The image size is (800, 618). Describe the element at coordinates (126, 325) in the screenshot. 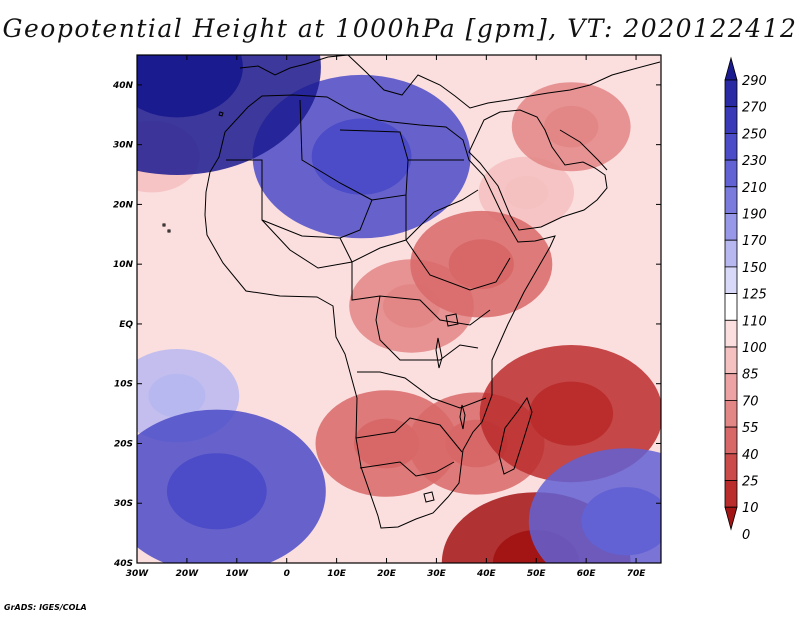

I see `y-tick-label: EQ` at that location.